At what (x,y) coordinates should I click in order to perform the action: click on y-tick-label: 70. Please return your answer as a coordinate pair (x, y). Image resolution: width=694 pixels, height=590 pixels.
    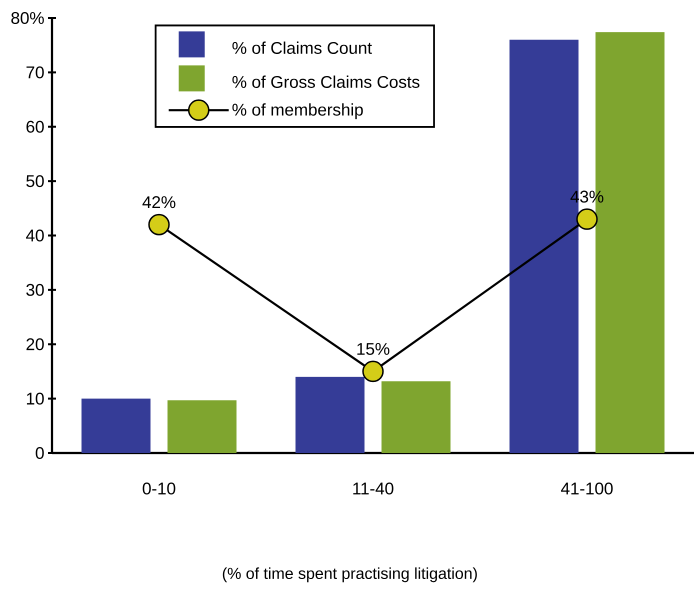
    Looking at the image, I should click on (35, 72).